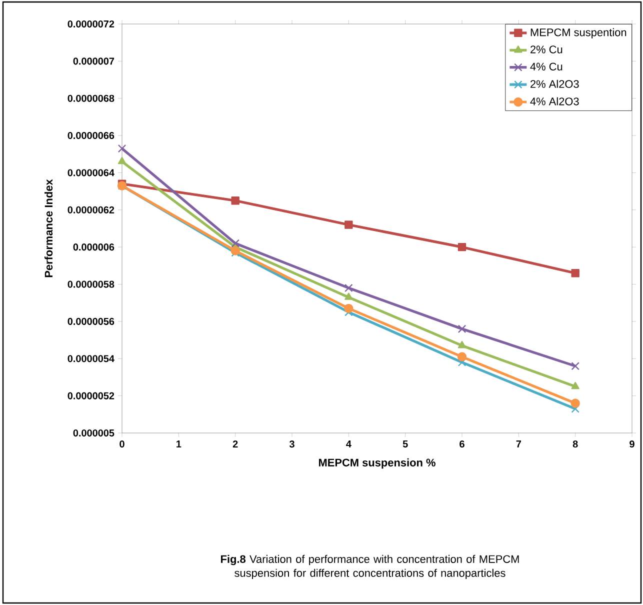 This screenshot has height=605, width=643. I want to click on x-tick-label: 8, so click(575, 444).